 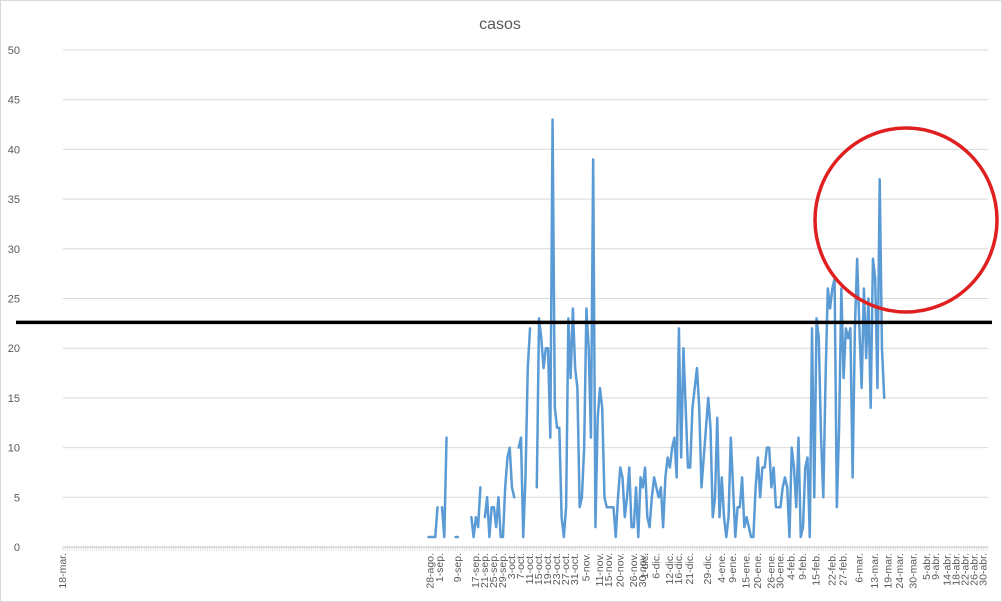 What do you see at coordinates (747, 571) in the screenshot?
I see `x-tick-label: 15-ene.` at bounding box center [747, 571].